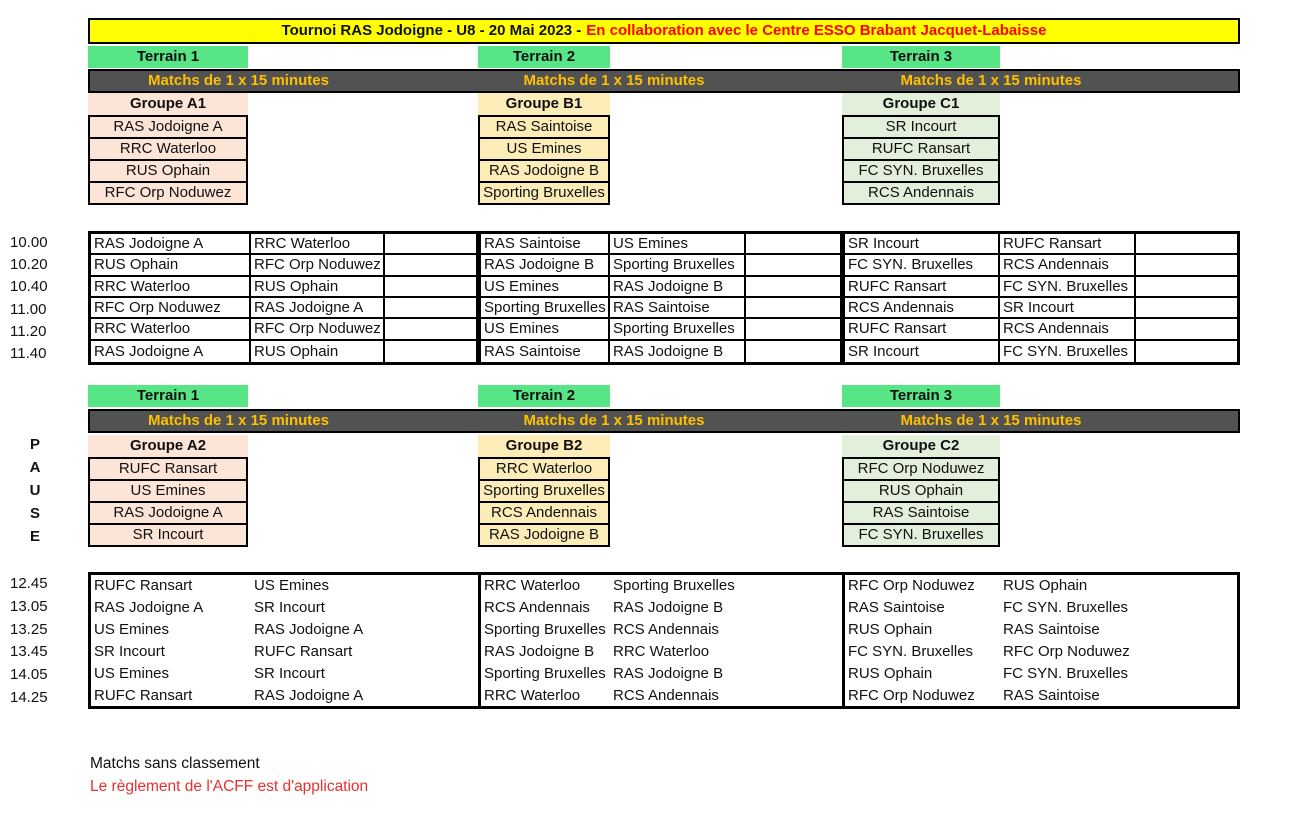 The height and width of the screenshot is (813, 1300). Describe the element at coordinates (34, 536) in the screenshot. I see `pause-letter: E` at that location.